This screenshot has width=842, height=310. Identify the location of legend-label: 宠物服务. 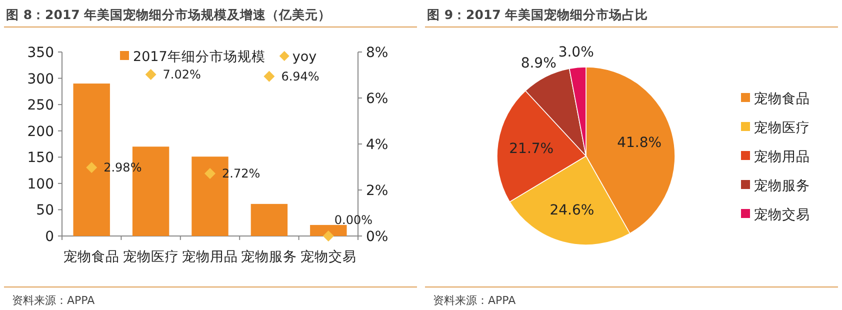
(782, 186).